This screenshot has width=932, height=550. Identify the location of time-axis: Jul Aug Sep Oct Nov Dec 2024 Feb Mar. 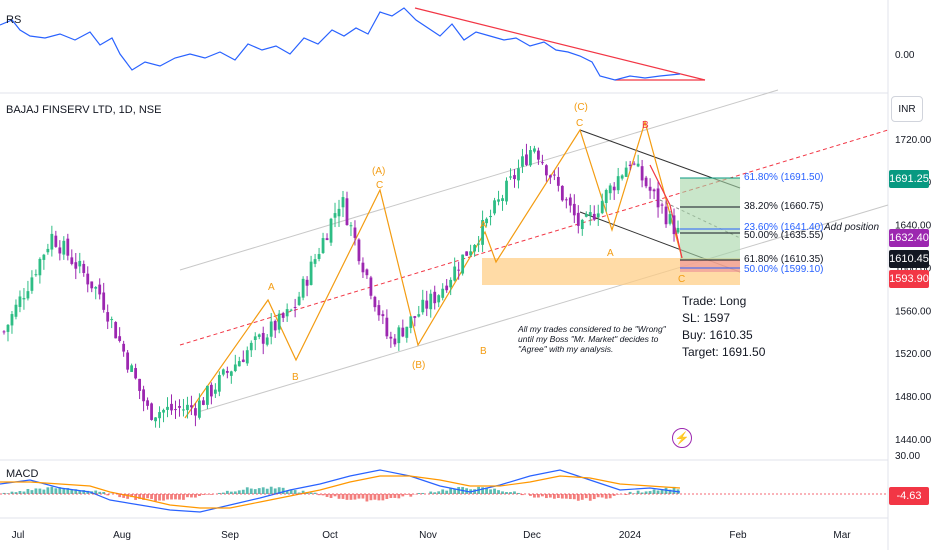
(432, 535).